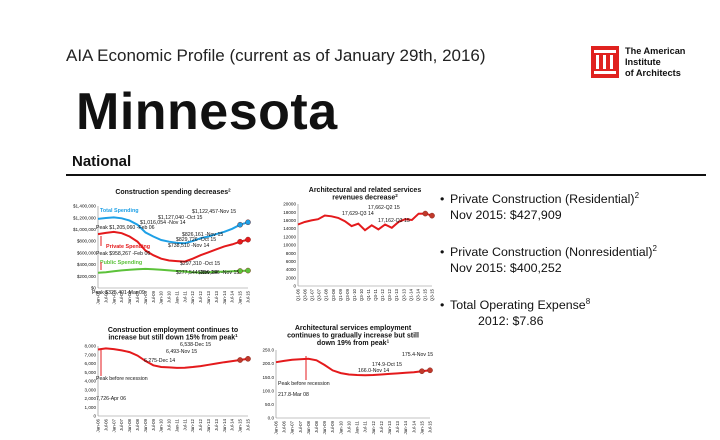 The height and width of the screenshot is (440, 720). I want to click on bullet-sup: 2, so click(637, 195).